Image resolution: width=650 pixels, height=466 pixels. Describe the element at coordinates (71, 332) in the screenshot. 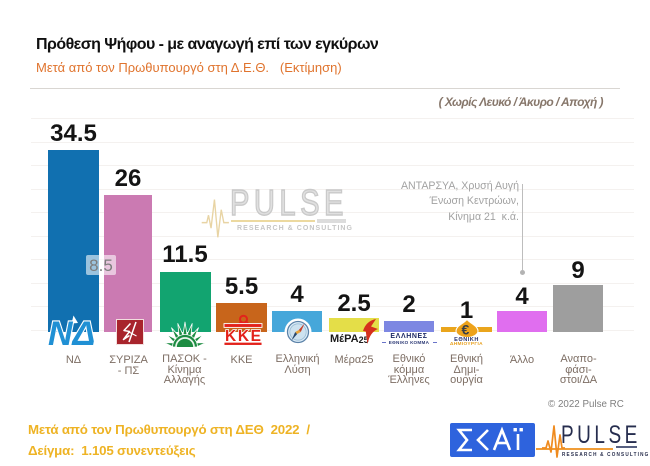

I see `svg-text: ΝΔ` at that location.